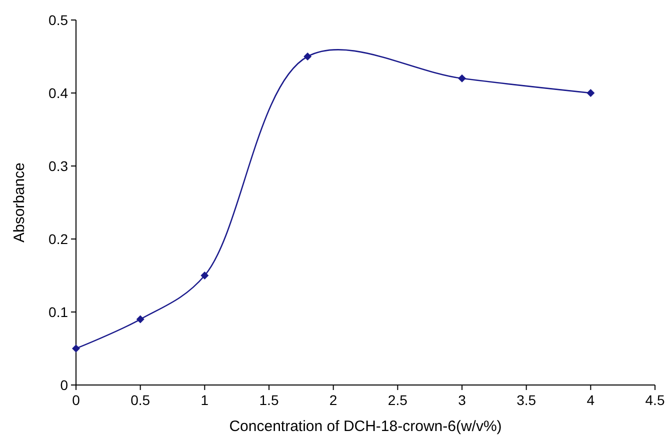  What do you see at coordinates (365, 426) in the screenshot?
I see `x-axis-title: Concentration of DCH-18-crown-6(w/v%)` at bounding box center [365, 426].